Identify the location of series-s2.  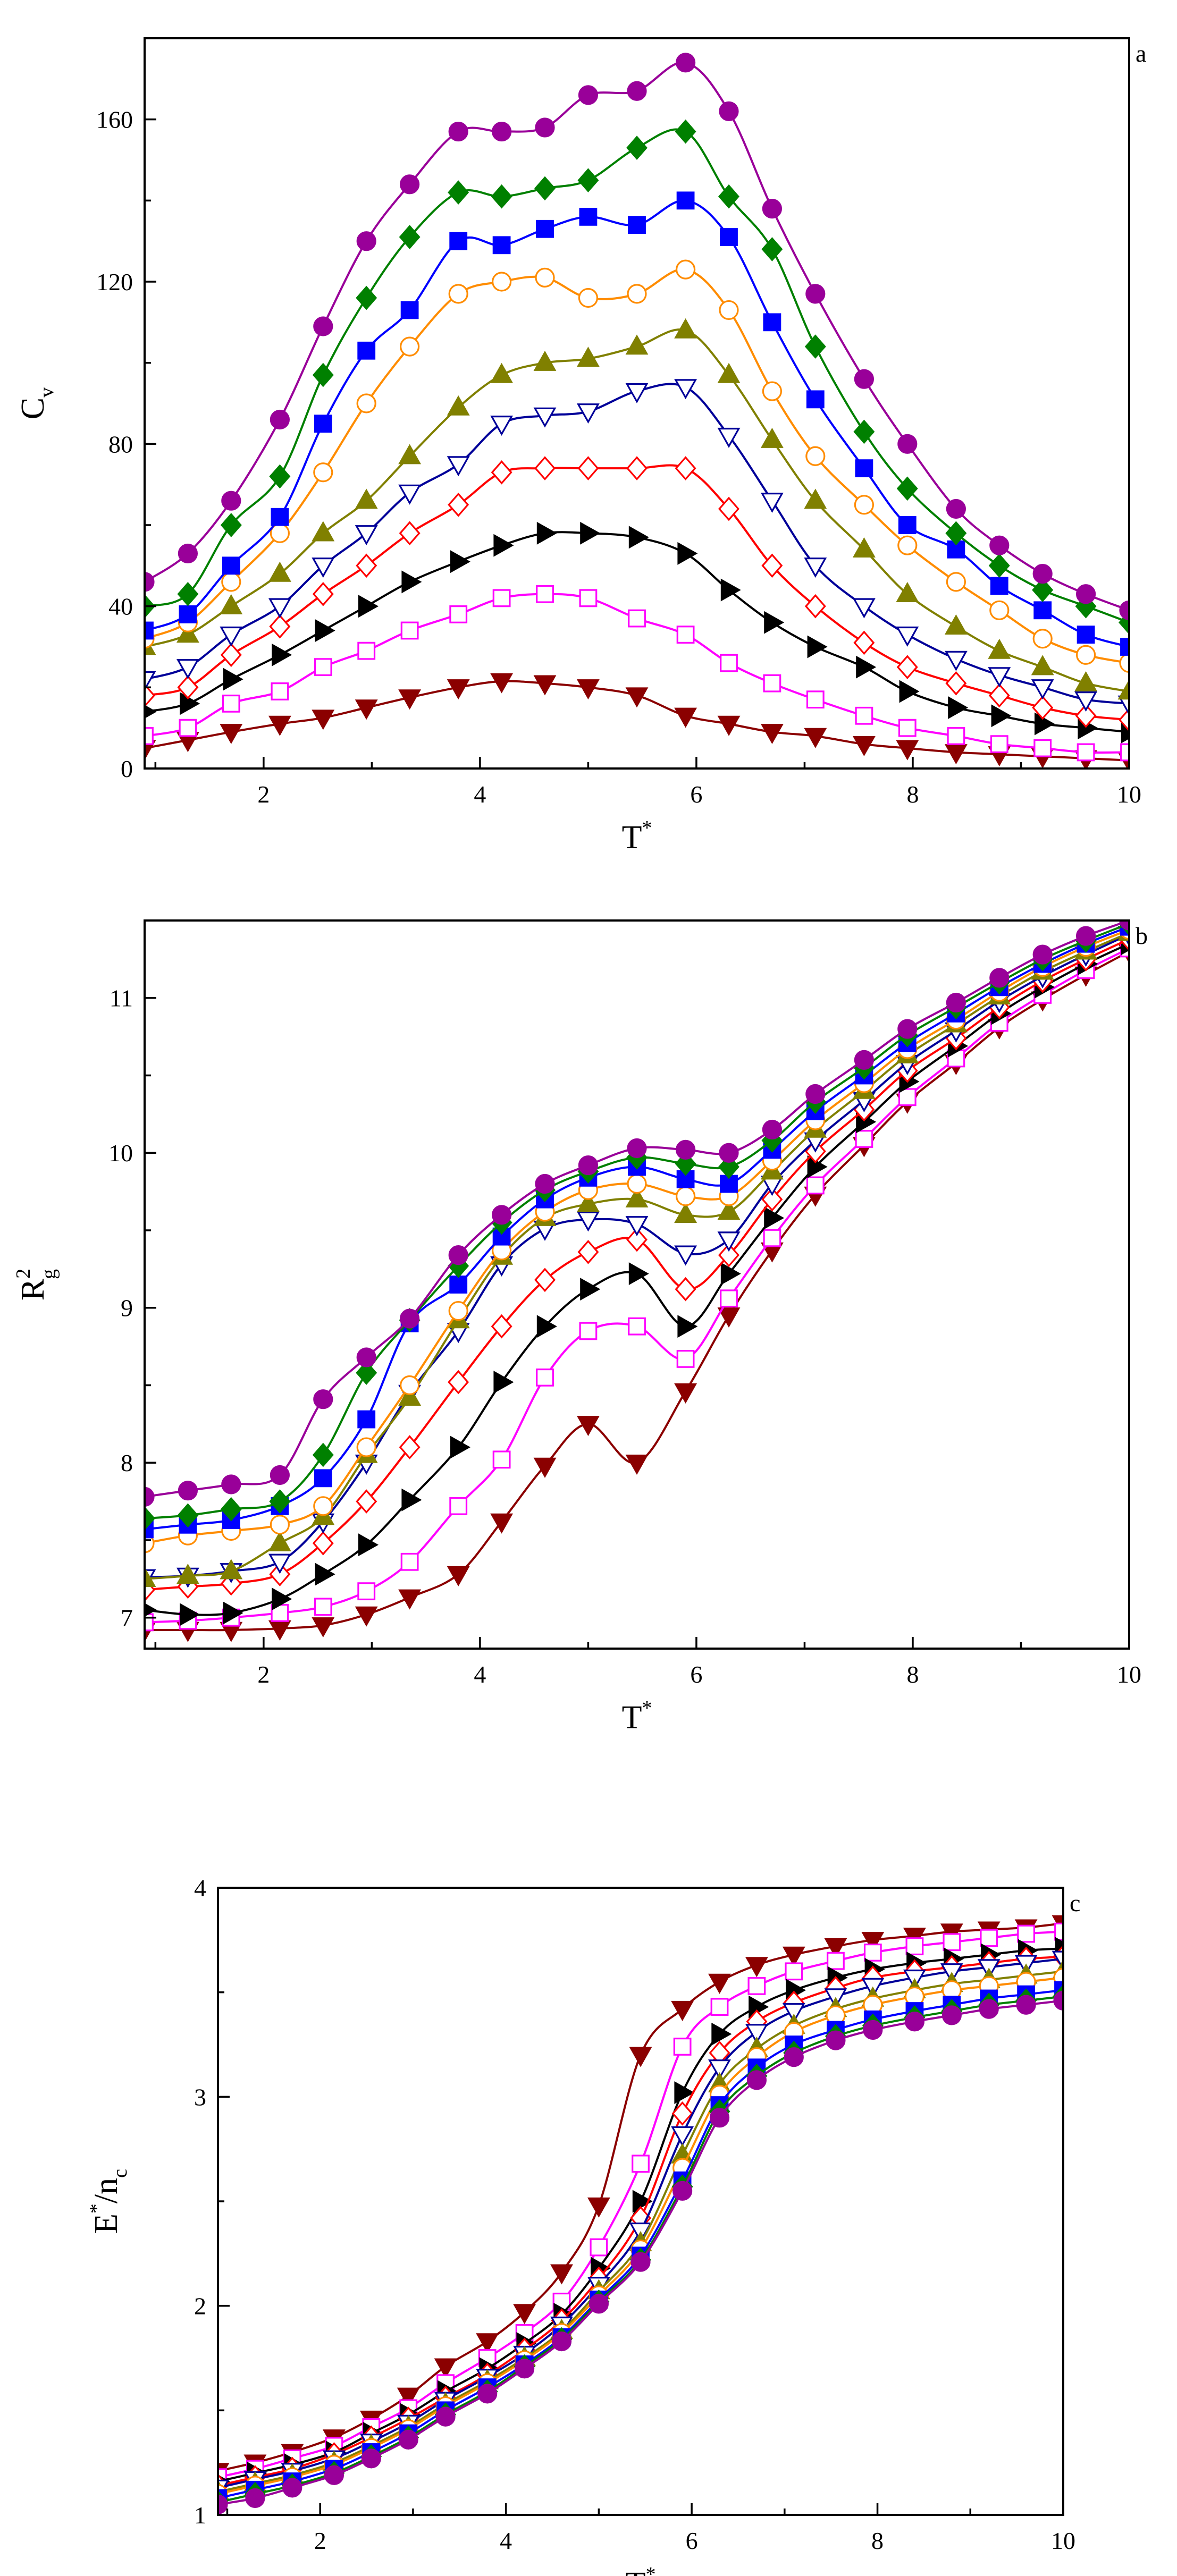
(637, 674).